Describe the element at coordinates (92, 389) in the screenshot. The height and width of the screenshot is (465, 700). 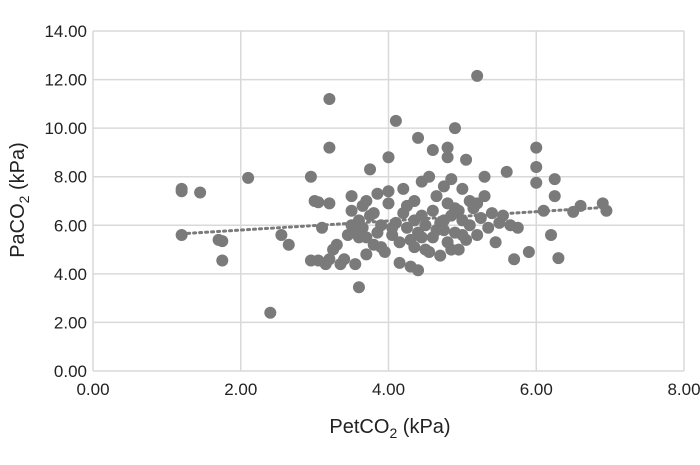
I see `x-tick-label: 0.00` at that location.